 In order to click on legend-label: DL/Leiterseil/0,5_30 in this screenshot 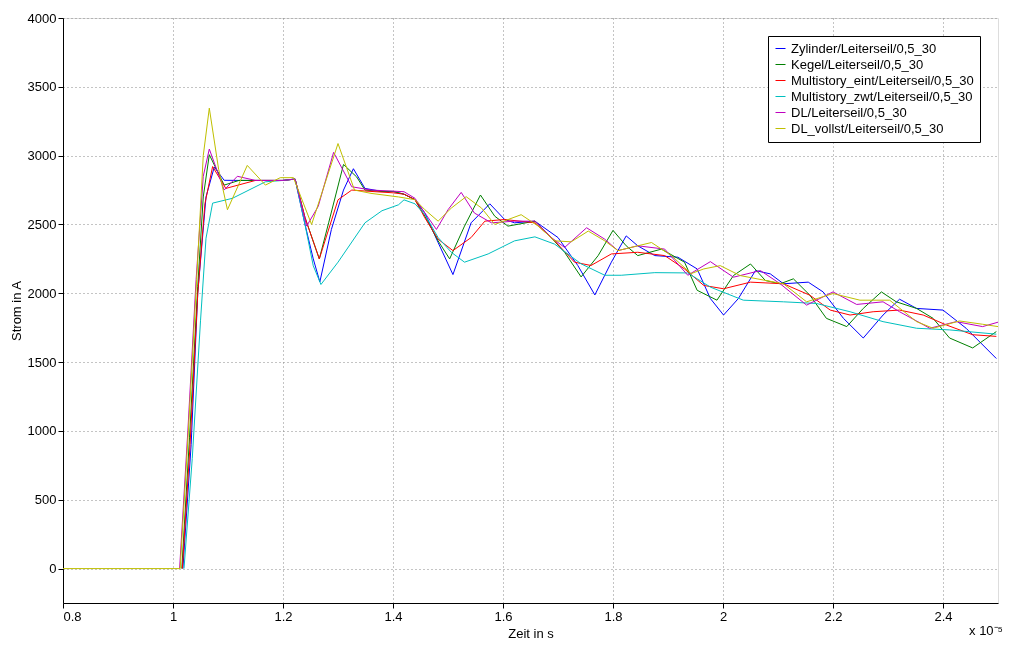, I will do `click(849, 112)`.